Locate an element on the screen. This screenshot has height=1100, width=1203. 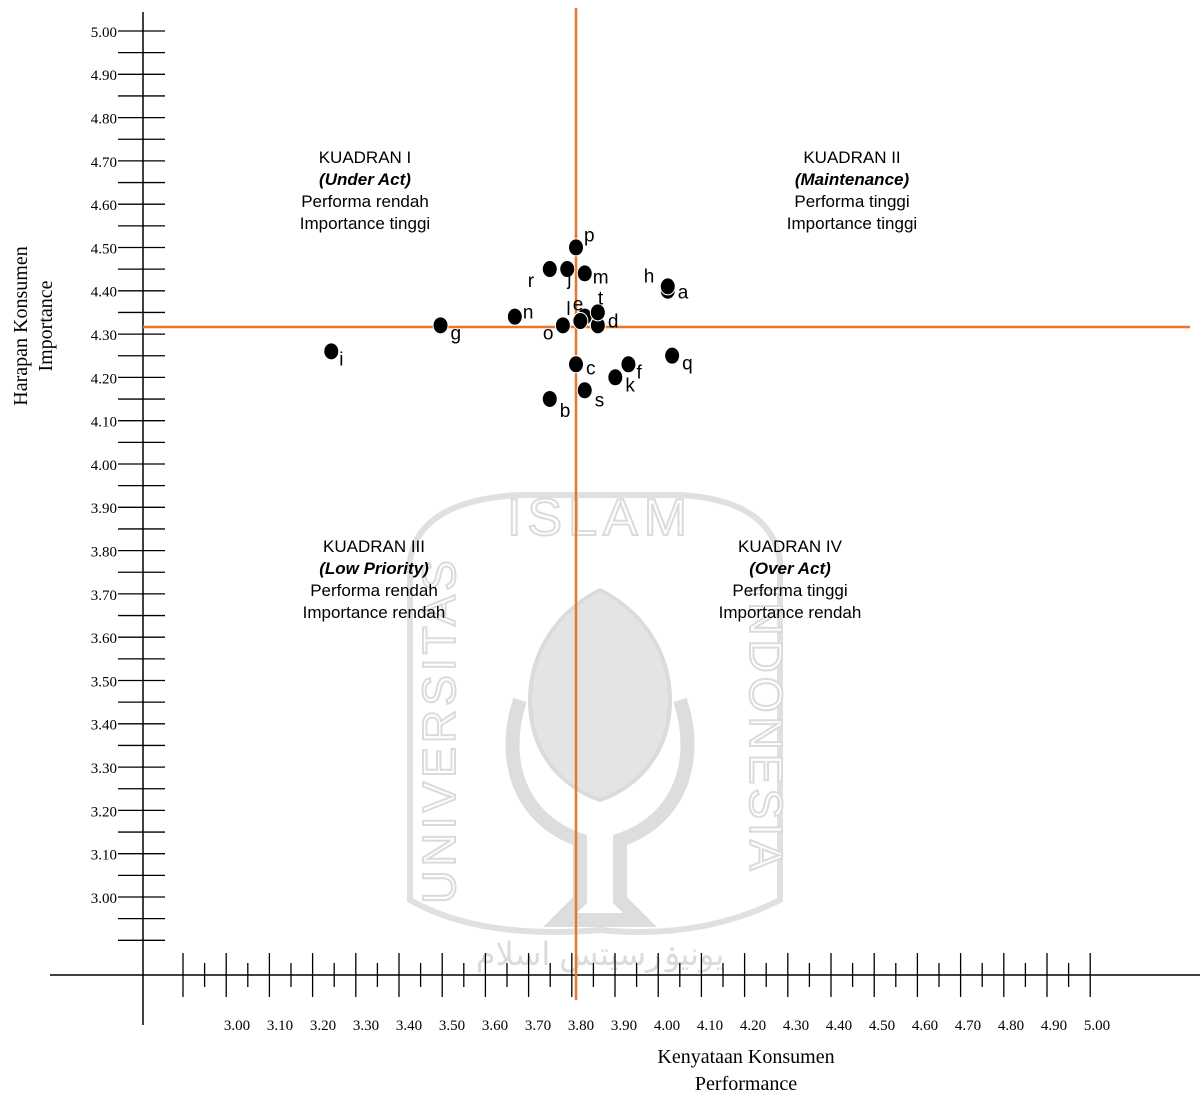
y-tick-label: 4.90 is located at coordinates (104, 76).